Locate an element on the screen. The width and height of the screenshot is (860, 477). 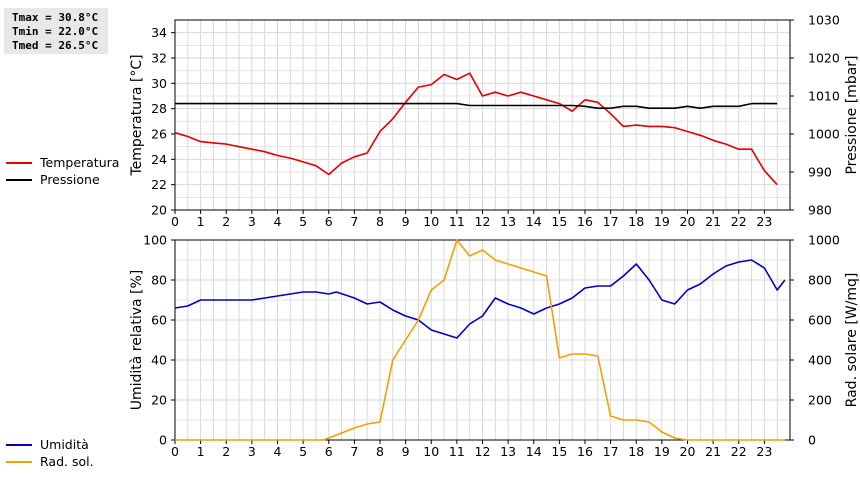
top-x-tick-label: 6 is located at coordinates (329, 221).